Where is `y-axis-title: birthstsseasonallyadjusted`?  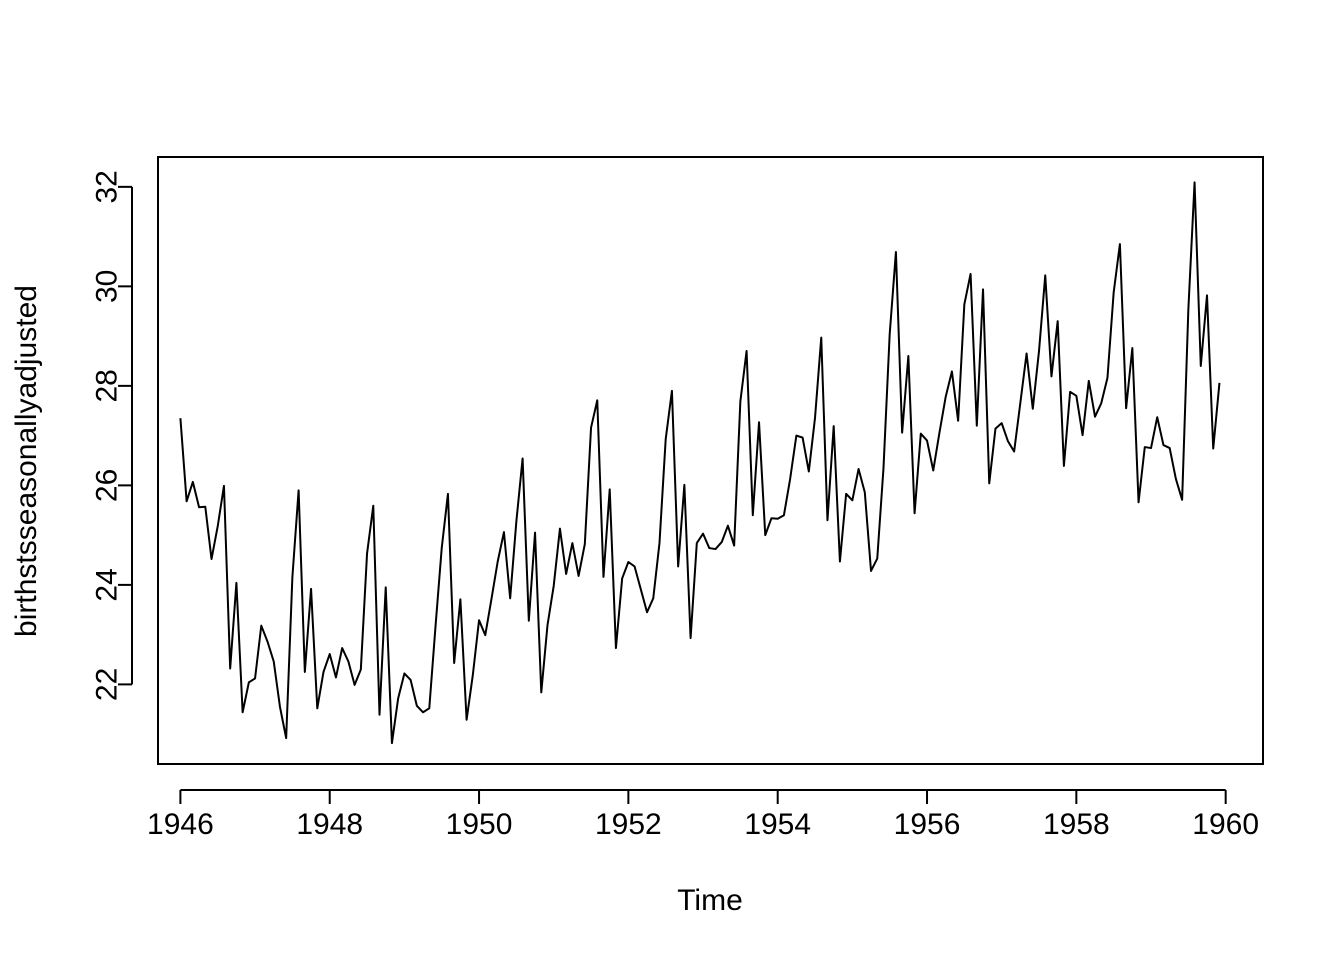 y-axis-title: birthstsseasonallyadjusted is located at coordinates (26, 461).